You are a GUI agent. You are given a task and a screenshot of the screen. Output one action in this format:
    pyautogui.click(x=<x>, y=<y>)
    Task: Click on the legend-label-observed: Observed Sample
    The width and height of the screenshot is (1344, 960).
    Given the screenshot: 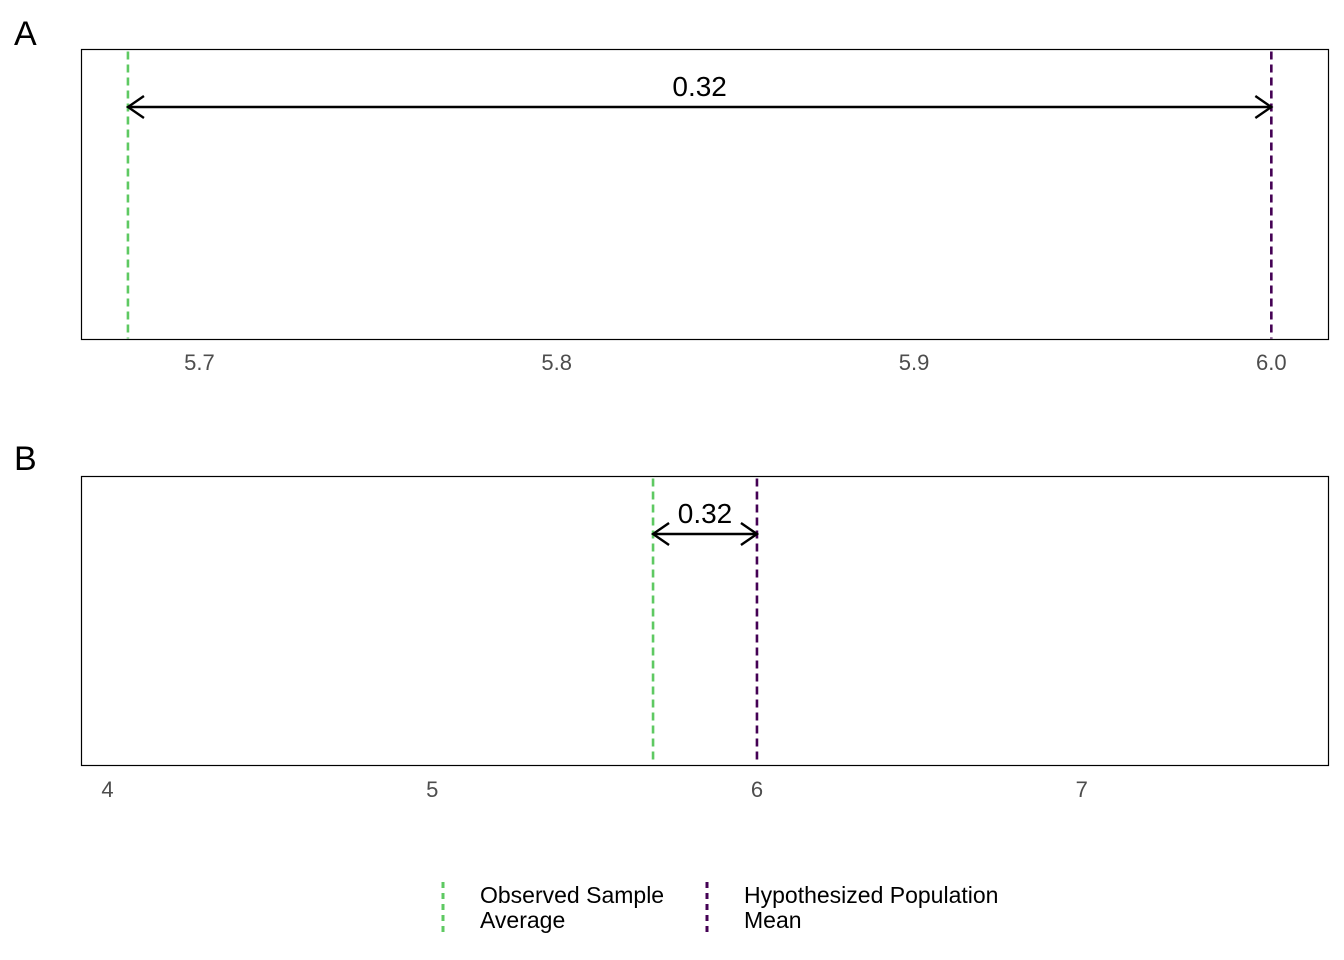 What is the action you would take?
    pyautogui.click(x=572, y=895)
    